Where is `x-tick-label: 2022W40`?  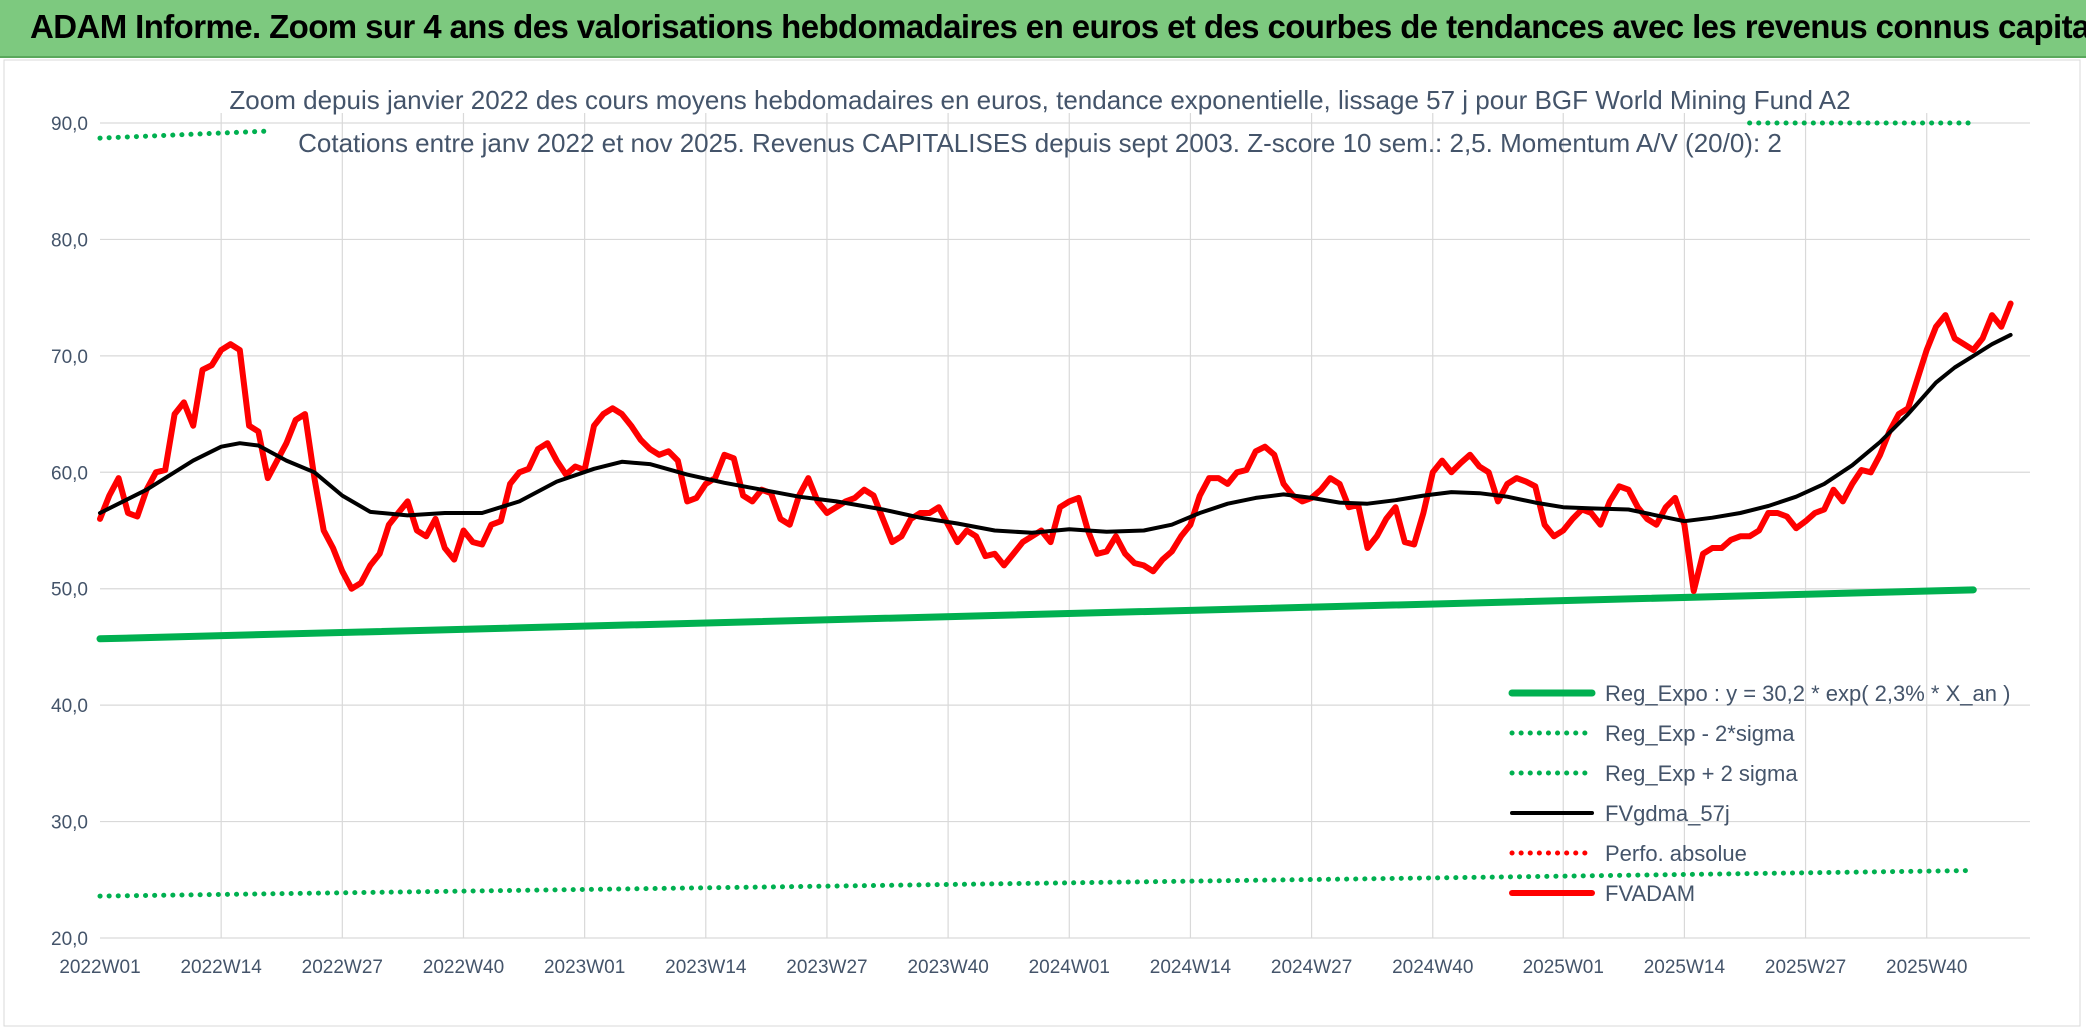
x-tick-label: 2022W40 is located at coordinates (463, 967).